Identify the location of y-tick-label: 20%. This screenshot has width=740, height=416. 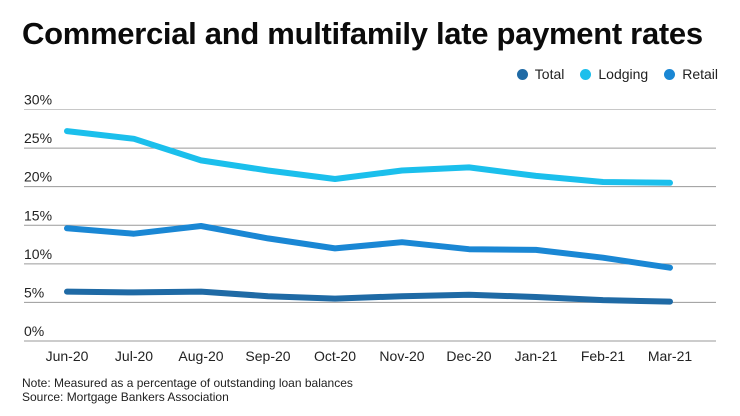
(38, 177).